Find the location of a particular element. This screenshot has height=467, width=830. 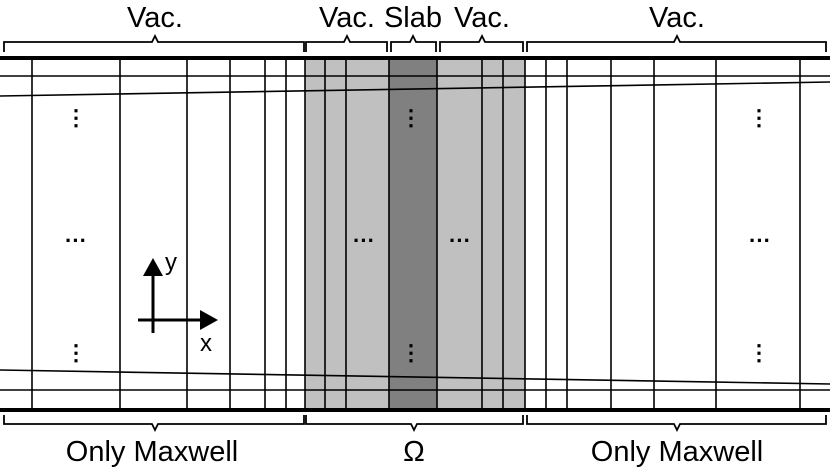

y-axis-label: y is located at coordinates (171, 262).